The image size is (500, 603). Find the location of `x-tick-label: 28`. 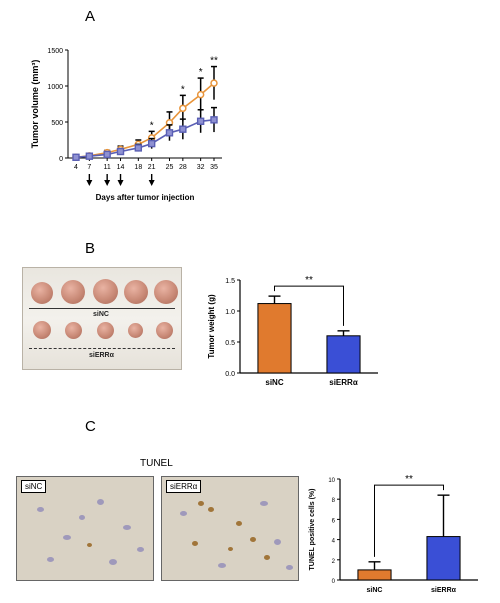

x-tick-label: 28 is located at coordinates (183, 167).